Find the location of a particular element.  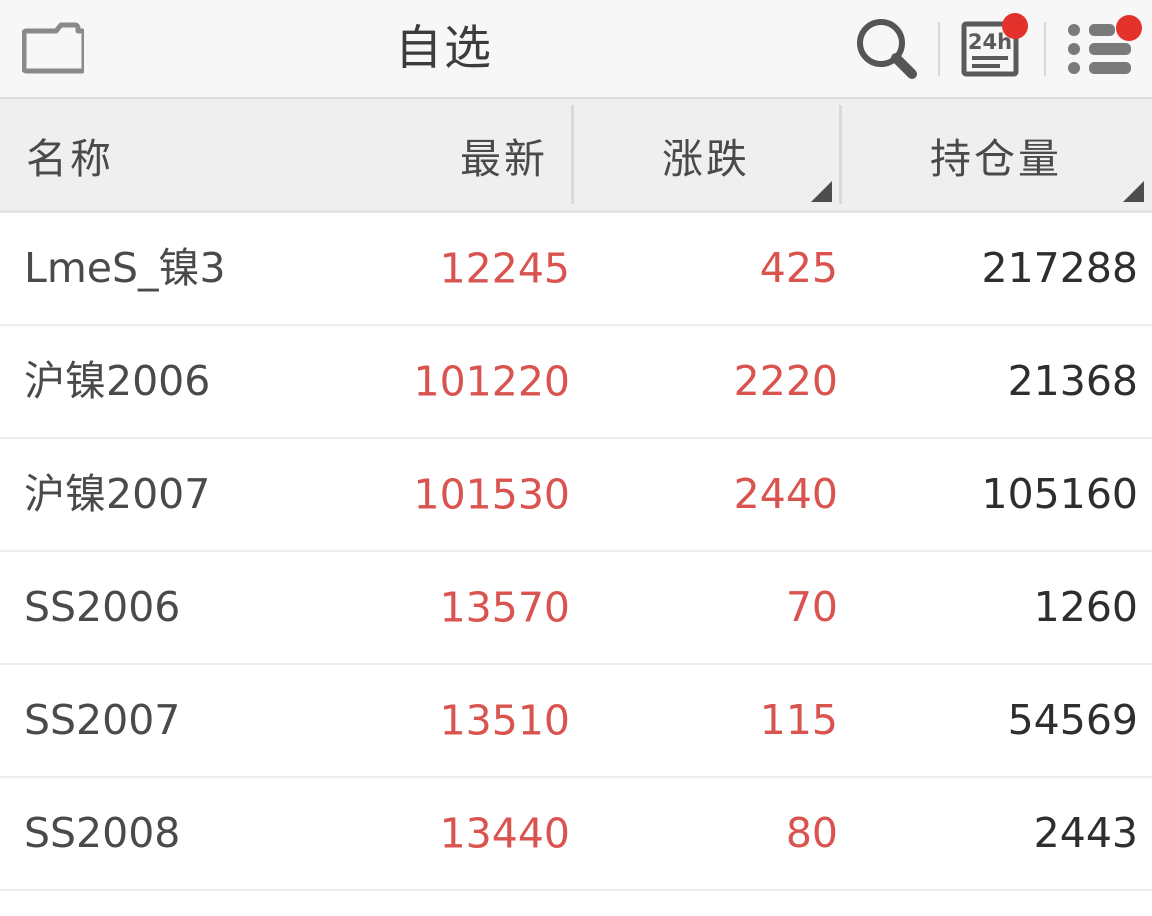

row-name-cell: 沪镍2007 101530 is located at coordinates (286, 494).